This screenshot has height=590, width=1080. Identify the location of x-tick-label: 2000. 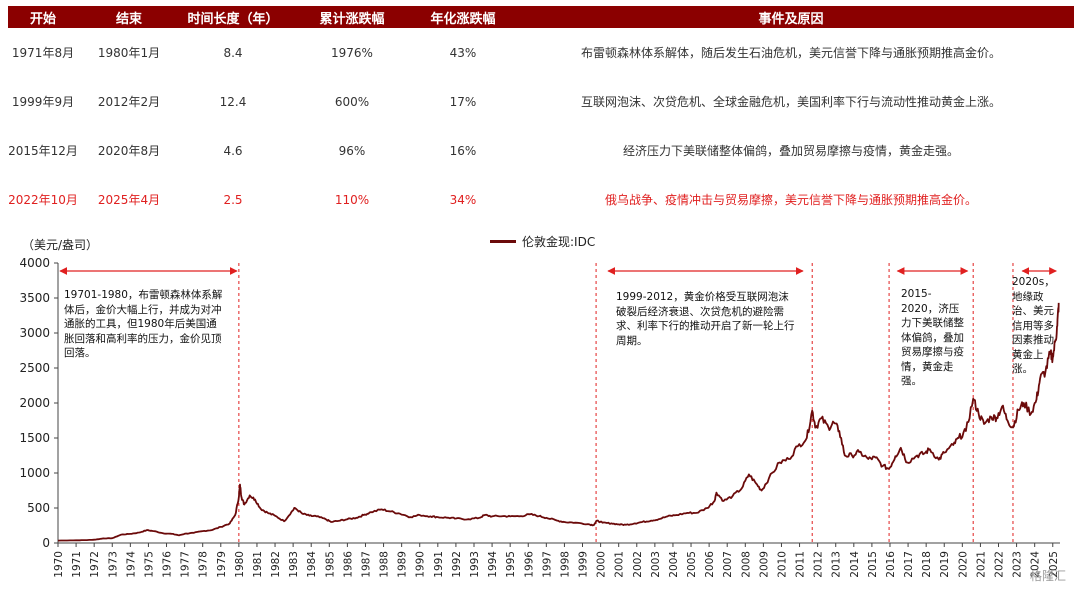
(602, 564).